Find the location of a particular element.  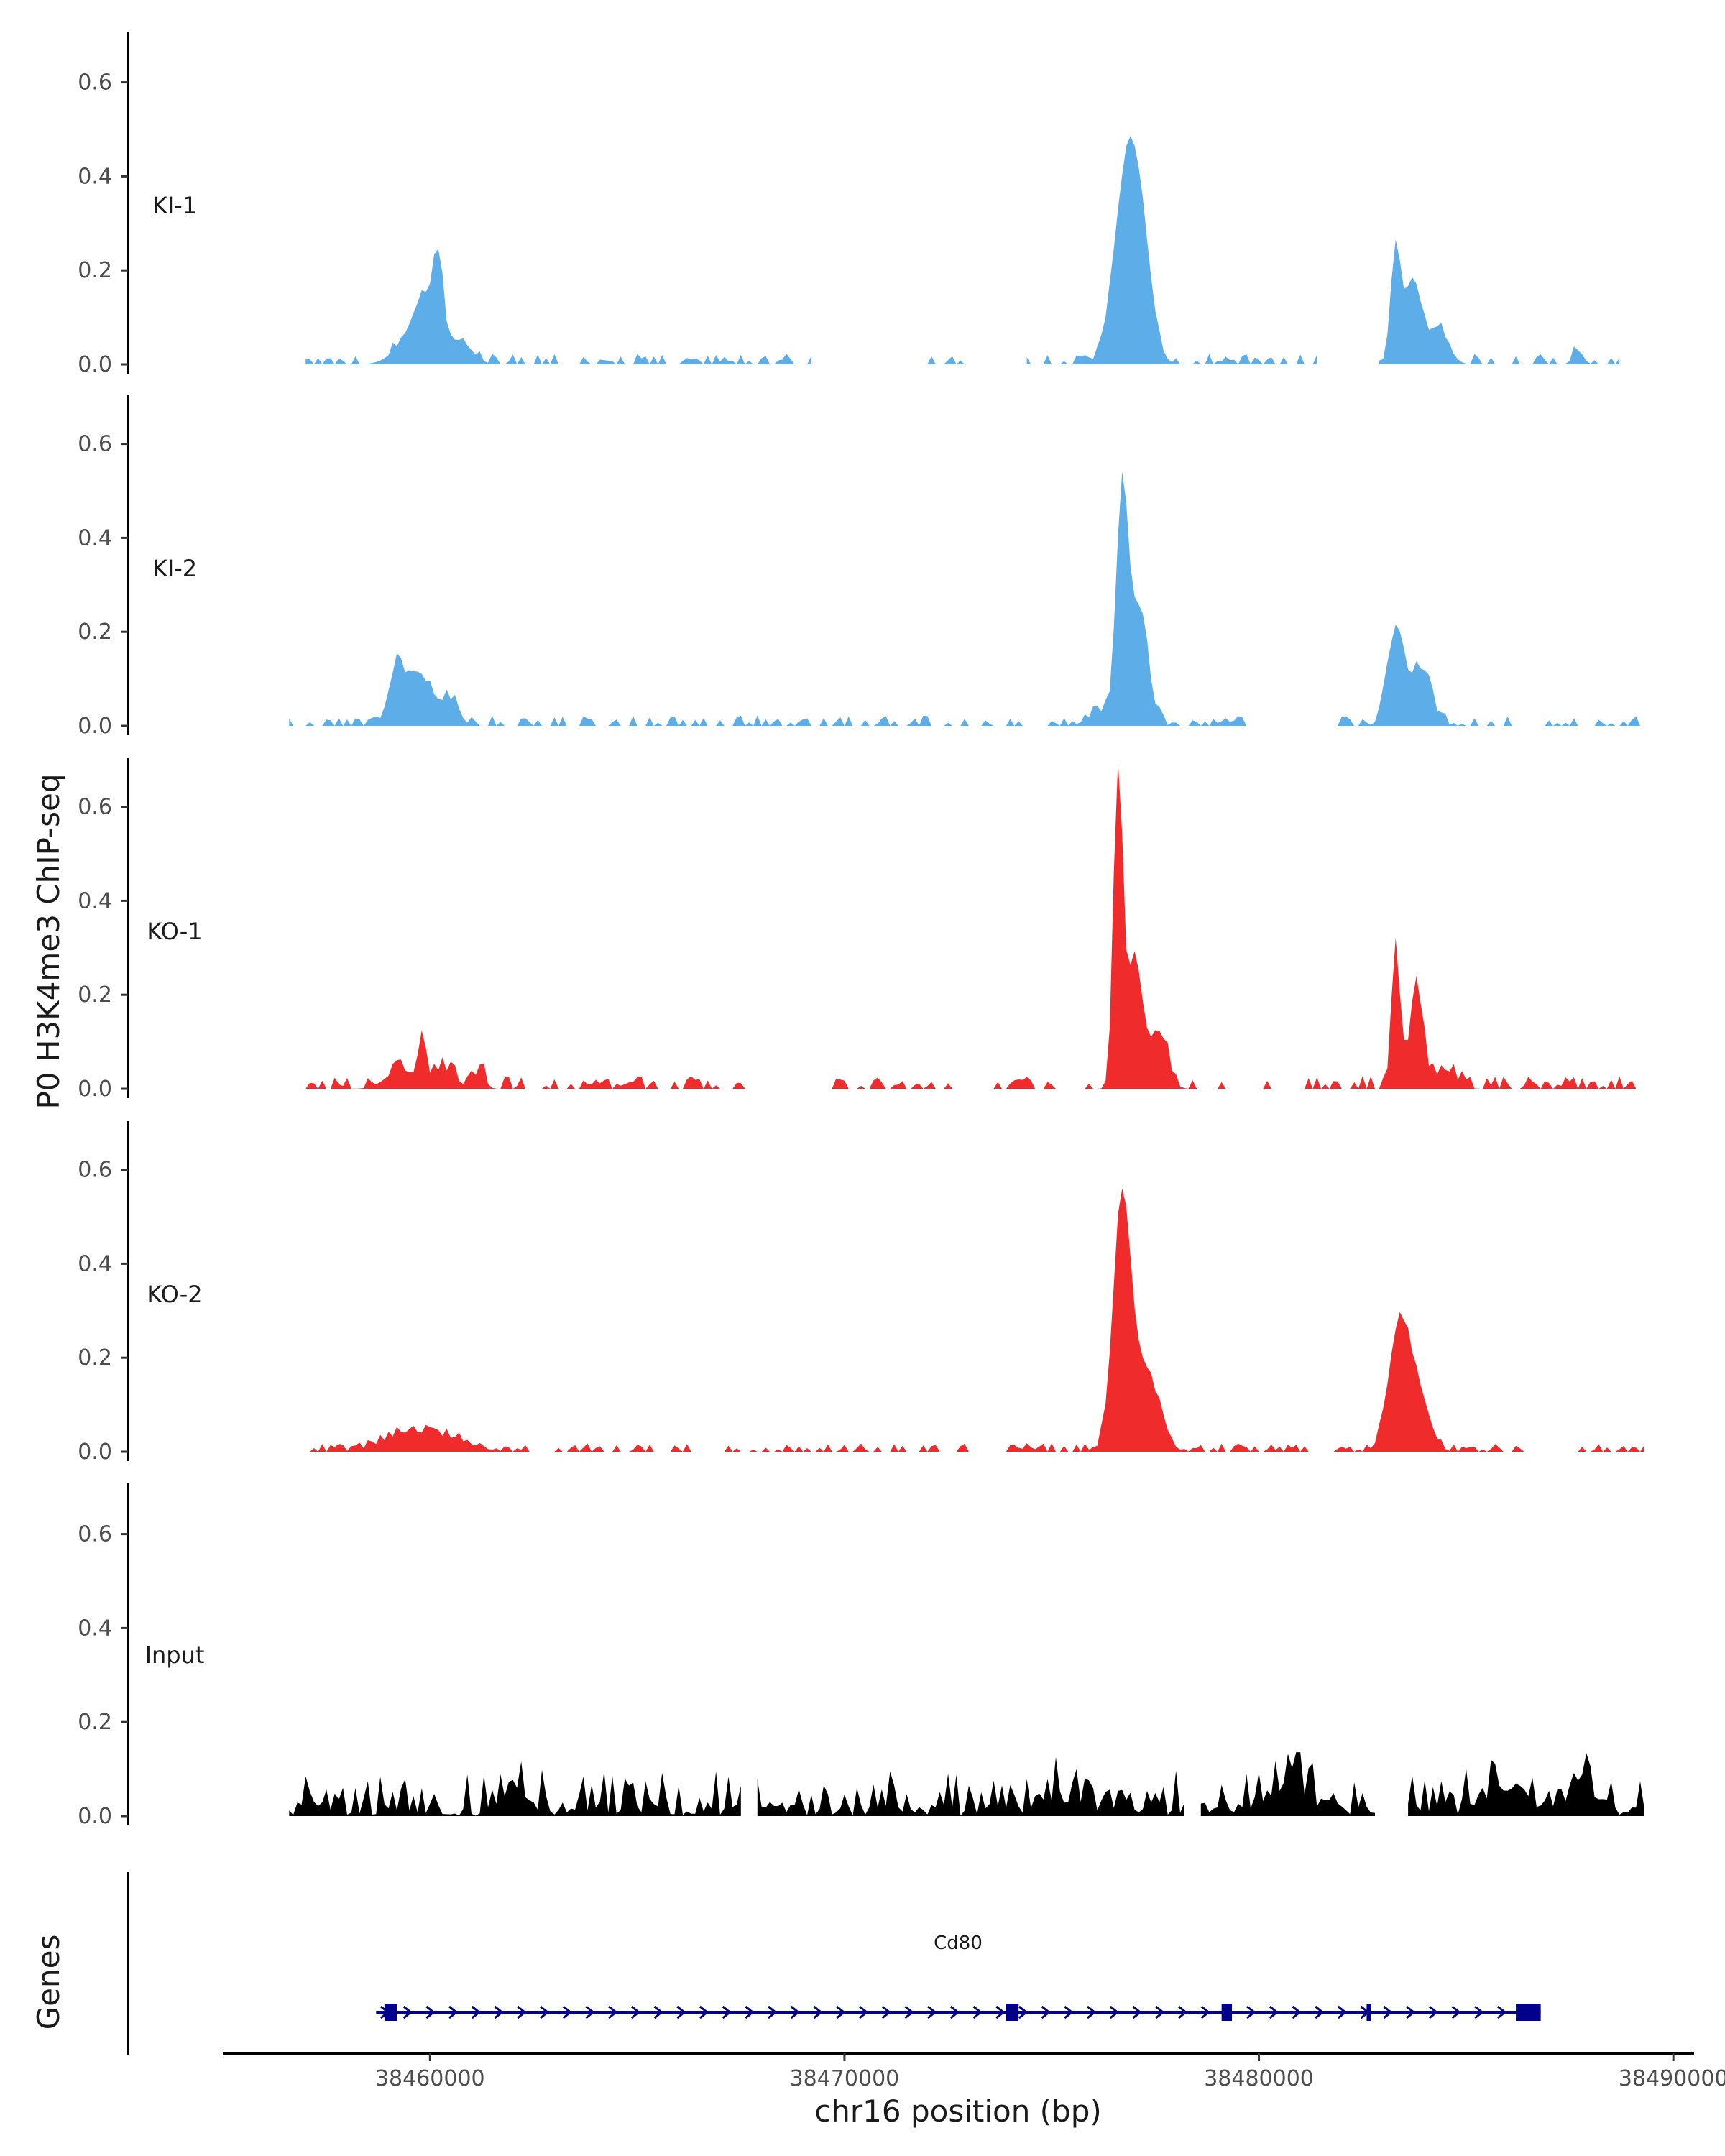

track-ki-1: 0.0 0.2 0.4 0.6 KI-1 is located at coordinates (849, 204).